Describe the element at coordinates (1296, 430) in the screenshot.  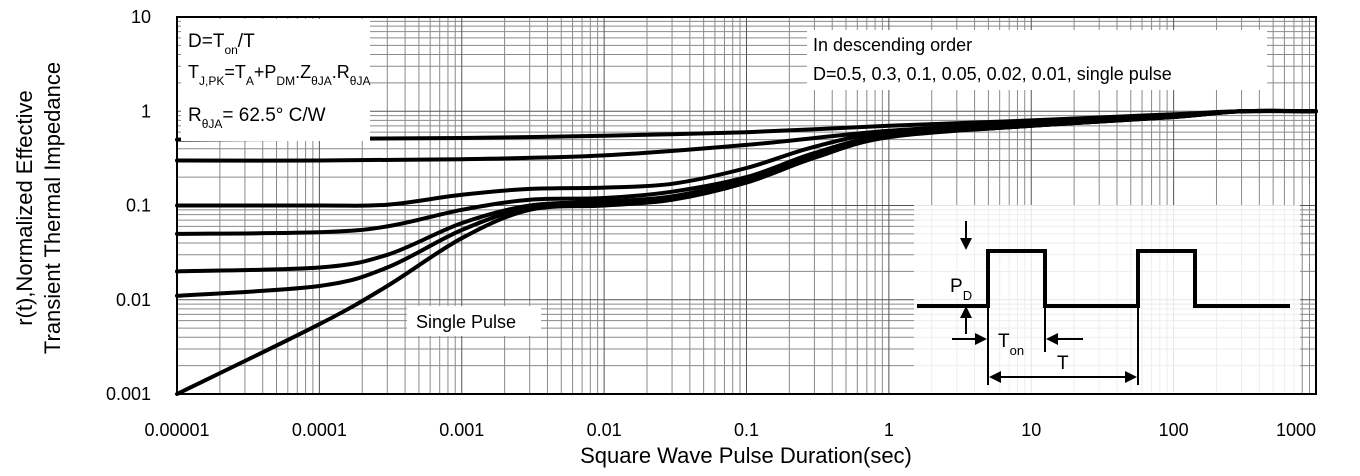
I see `x-tick-label: 1000` at that location.